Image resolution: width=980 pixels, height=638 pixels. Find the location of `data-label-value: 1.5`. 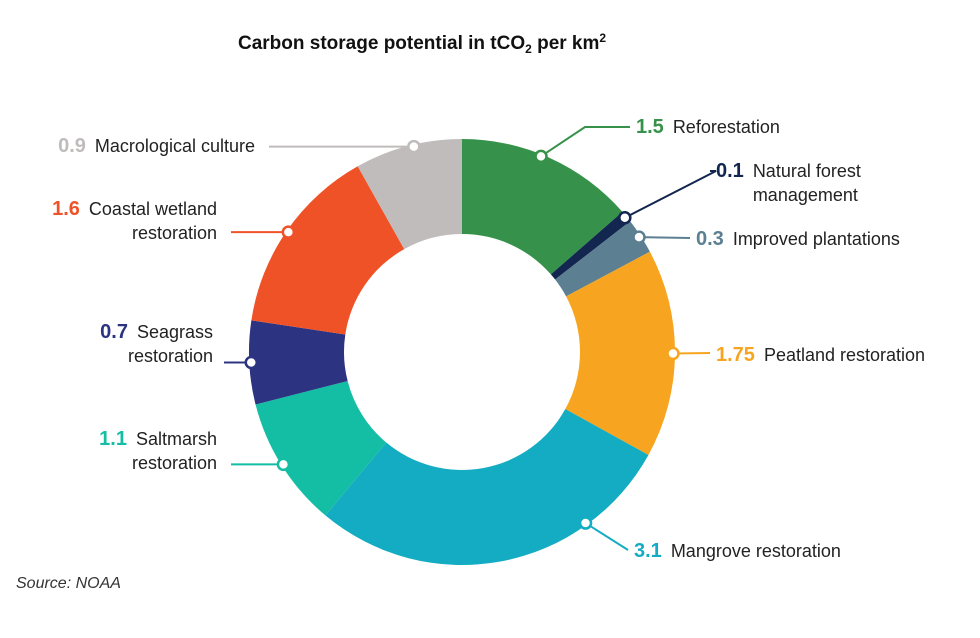

data-label-value: 1.5 is located at coordinates (650, 127).